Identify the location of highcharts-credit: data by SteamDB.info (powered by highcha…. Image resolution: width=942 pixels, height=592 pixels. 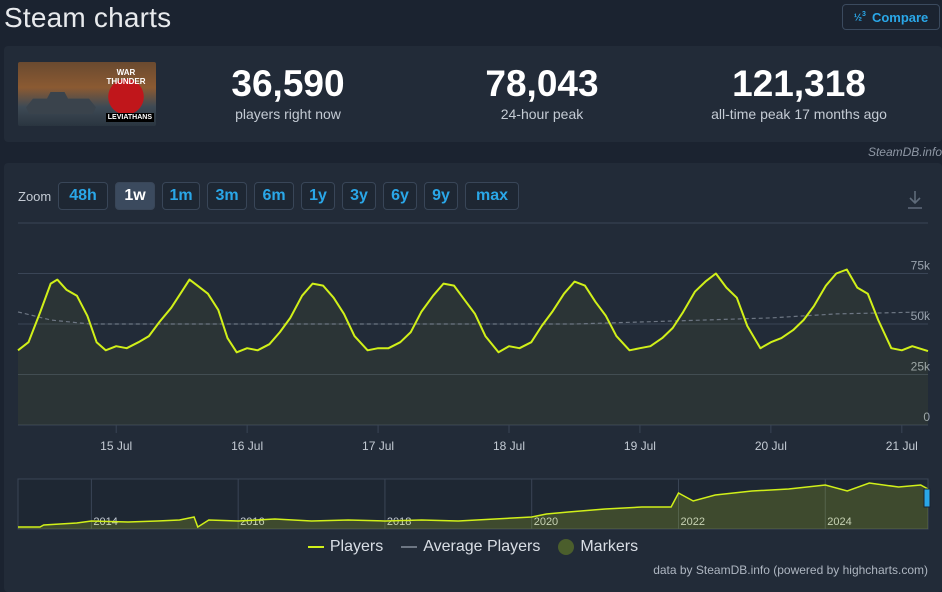
(790, 570).